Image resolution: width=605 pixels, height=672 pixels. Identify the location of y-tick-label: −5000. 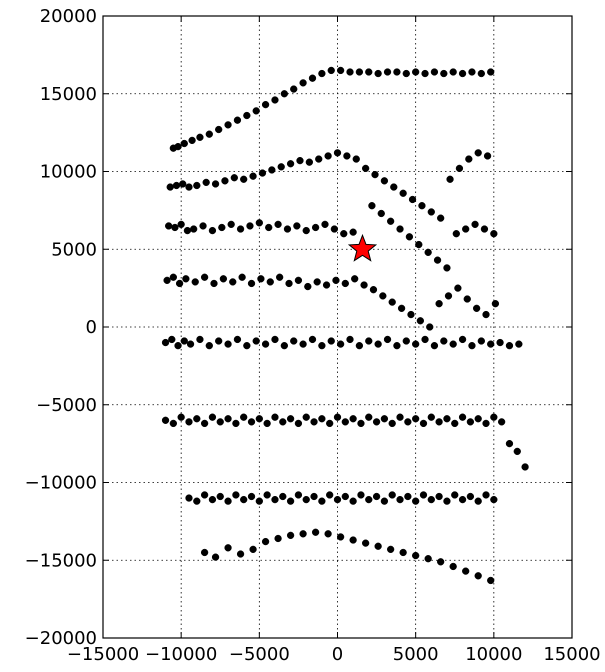
(66, 405).